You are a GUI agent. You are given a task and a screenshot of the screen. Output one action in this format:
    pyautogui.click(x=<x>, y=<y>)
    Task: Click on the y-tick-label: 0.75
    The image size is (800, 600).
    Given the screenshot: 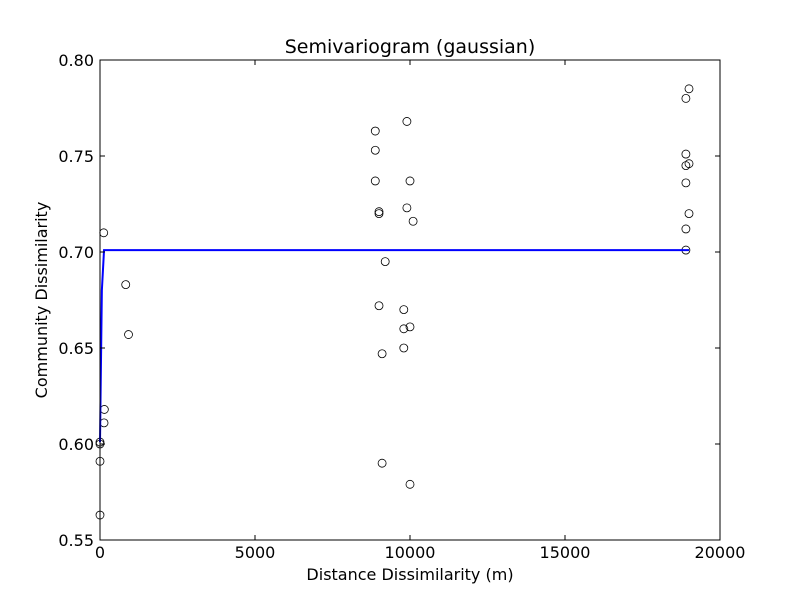 What is the action you would take?
    pyautogui.click(x=76, y=156)
    